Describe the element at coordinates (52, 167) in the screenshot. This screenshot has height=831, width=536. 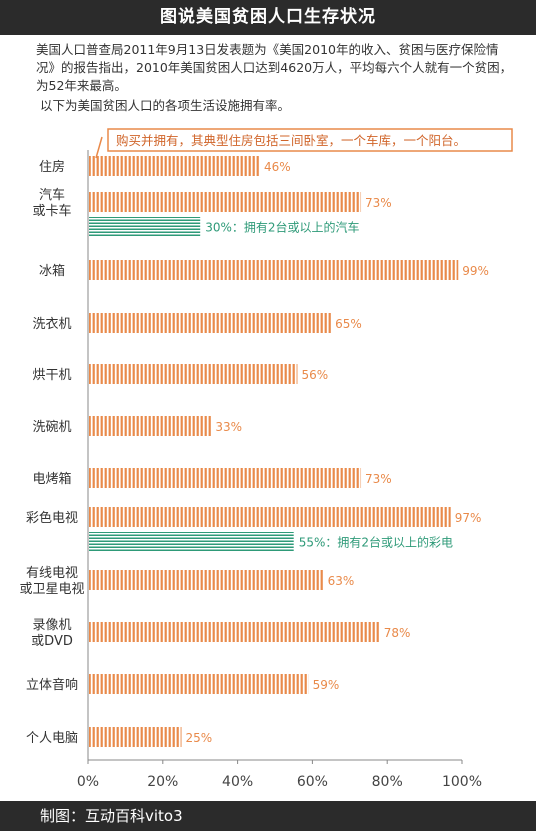
I see `category-label: 住房` at that location.